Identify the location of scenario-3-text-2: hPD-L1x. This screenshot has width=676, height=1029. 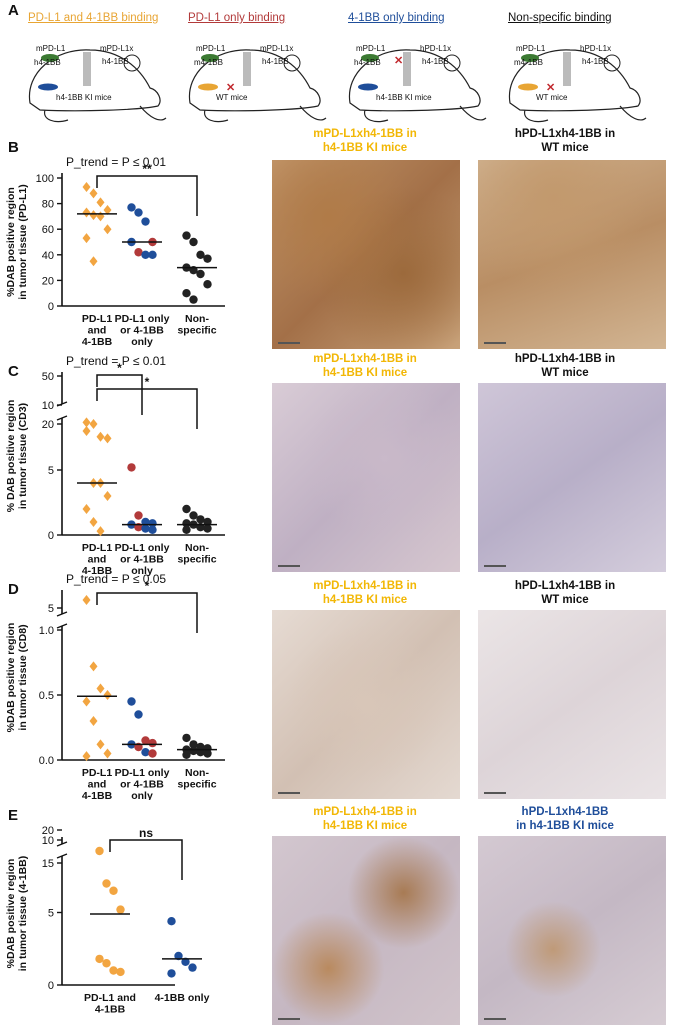
(596, 48).